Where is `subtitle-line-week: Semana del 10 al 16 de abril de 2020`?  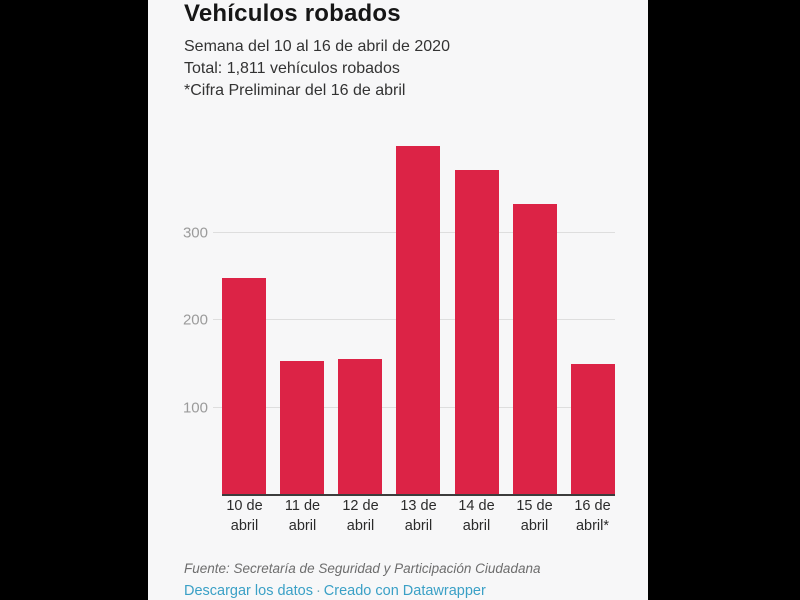
subtitle-line-week: Semana del 10 al 16 de abril de 2020 is located at coordinates (317, 46).